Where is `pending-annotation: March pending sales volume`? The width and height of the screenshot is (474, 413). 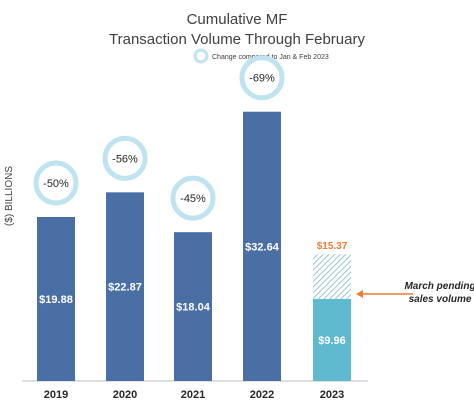
pending-annotation: March pending sales volume is located at coordinates (415, 293).